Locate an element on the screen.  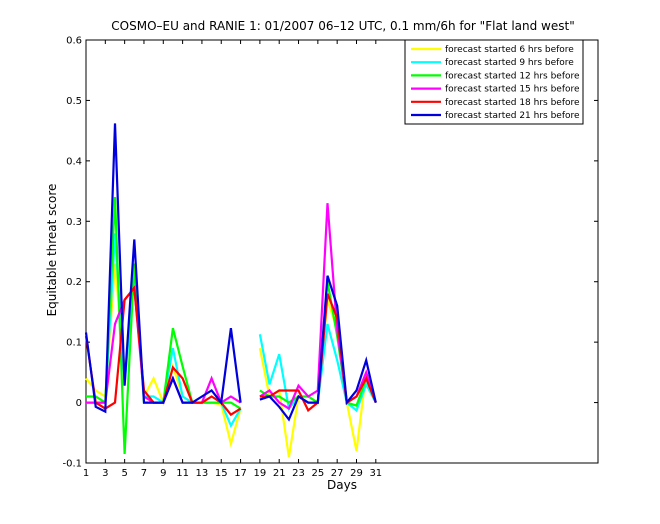
x-tick-label: 11 is located at coordinates (182, 473).